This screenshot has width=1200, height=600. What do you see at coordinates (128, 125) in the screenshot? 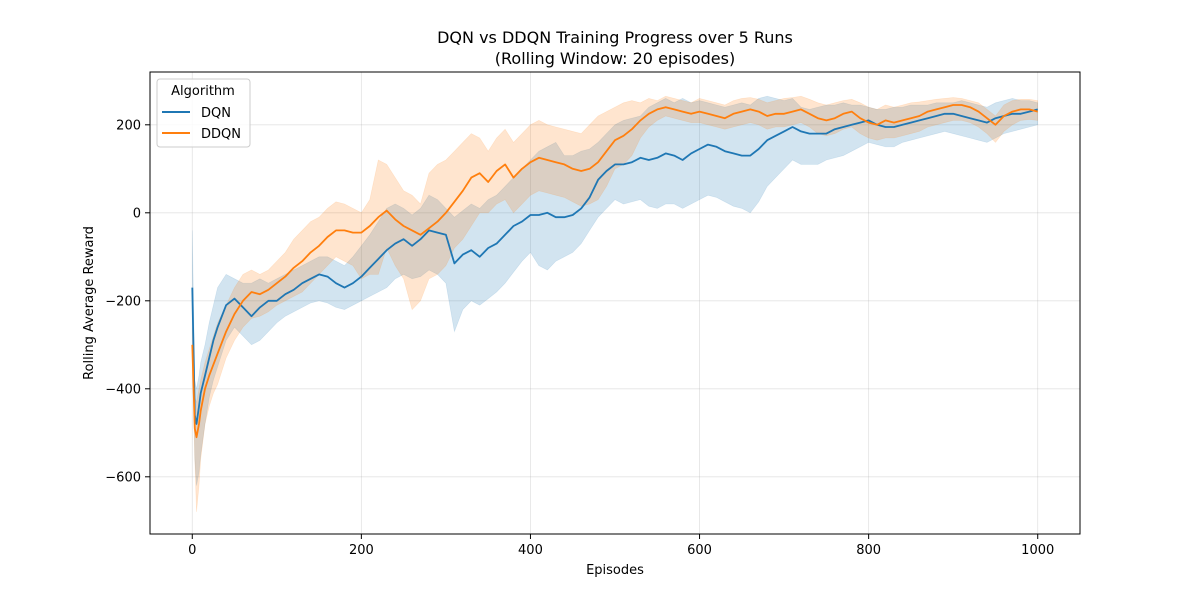
I see `y-tick-label: 200` at bounding box center [128, 125].